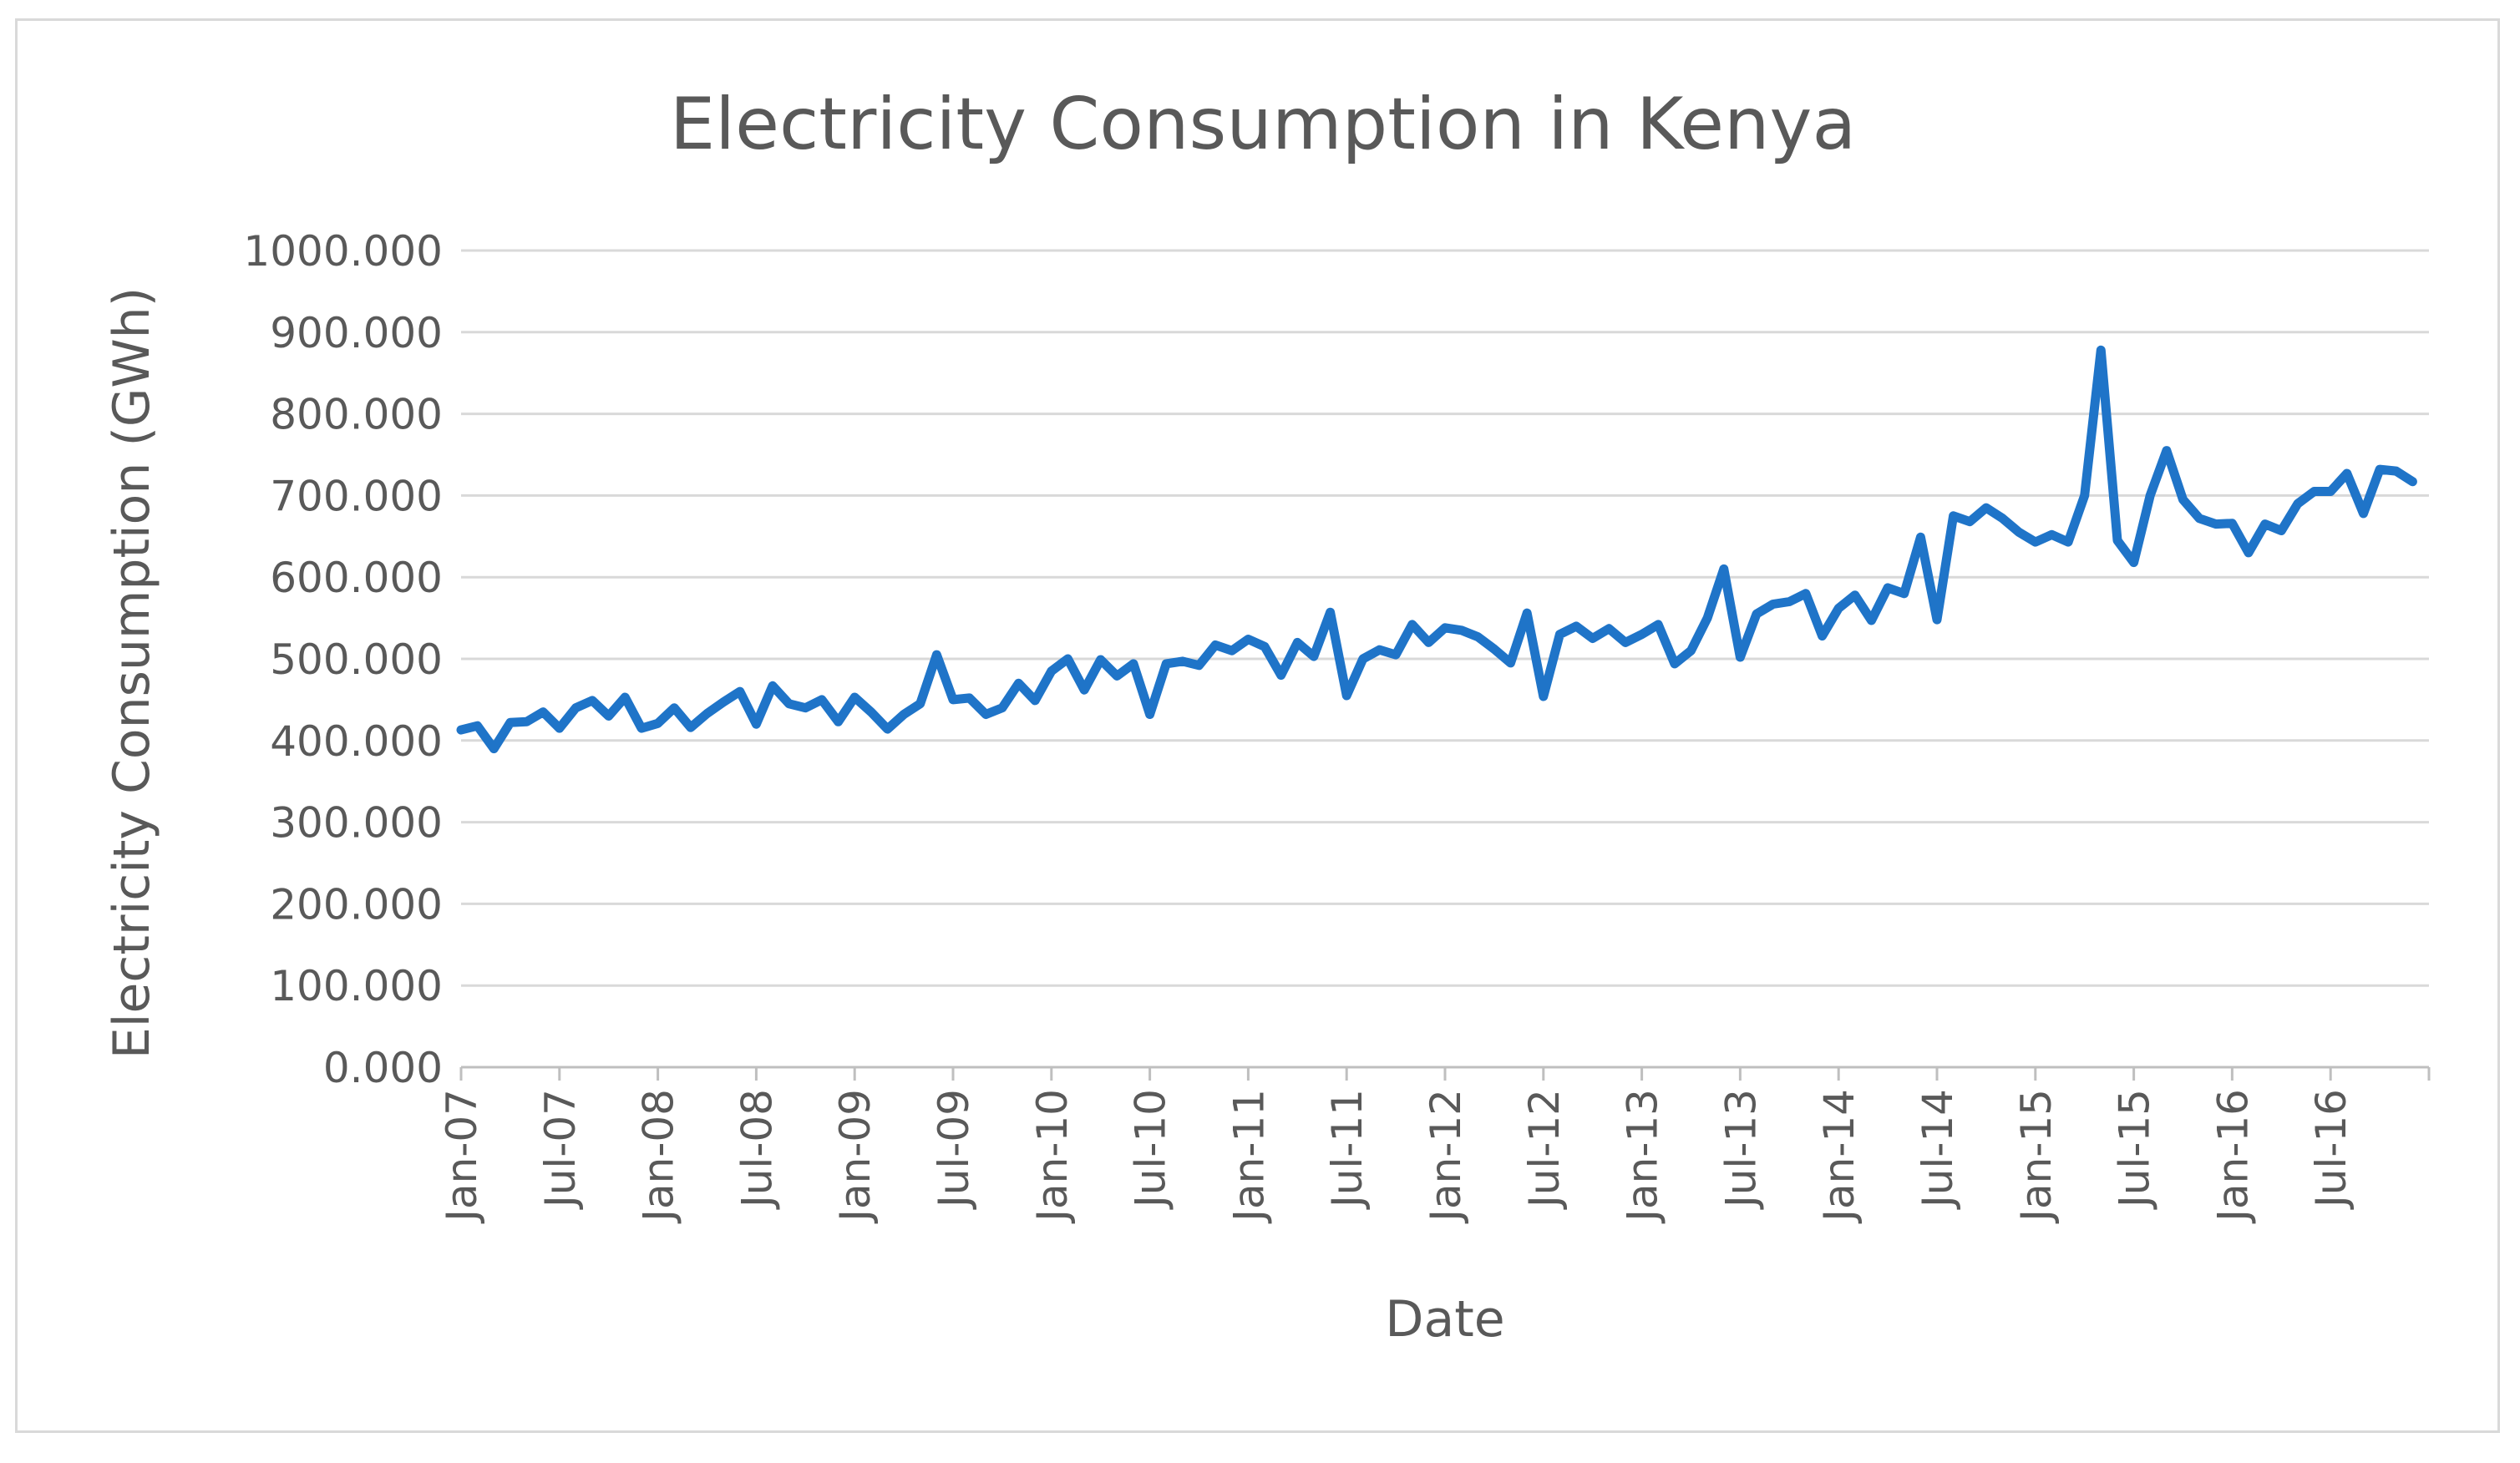  What do you see at coordinates (1643, 1156) in the screenshot?
I see `x-tick-label: Jan-13` at bounding box center [1643, 1156].